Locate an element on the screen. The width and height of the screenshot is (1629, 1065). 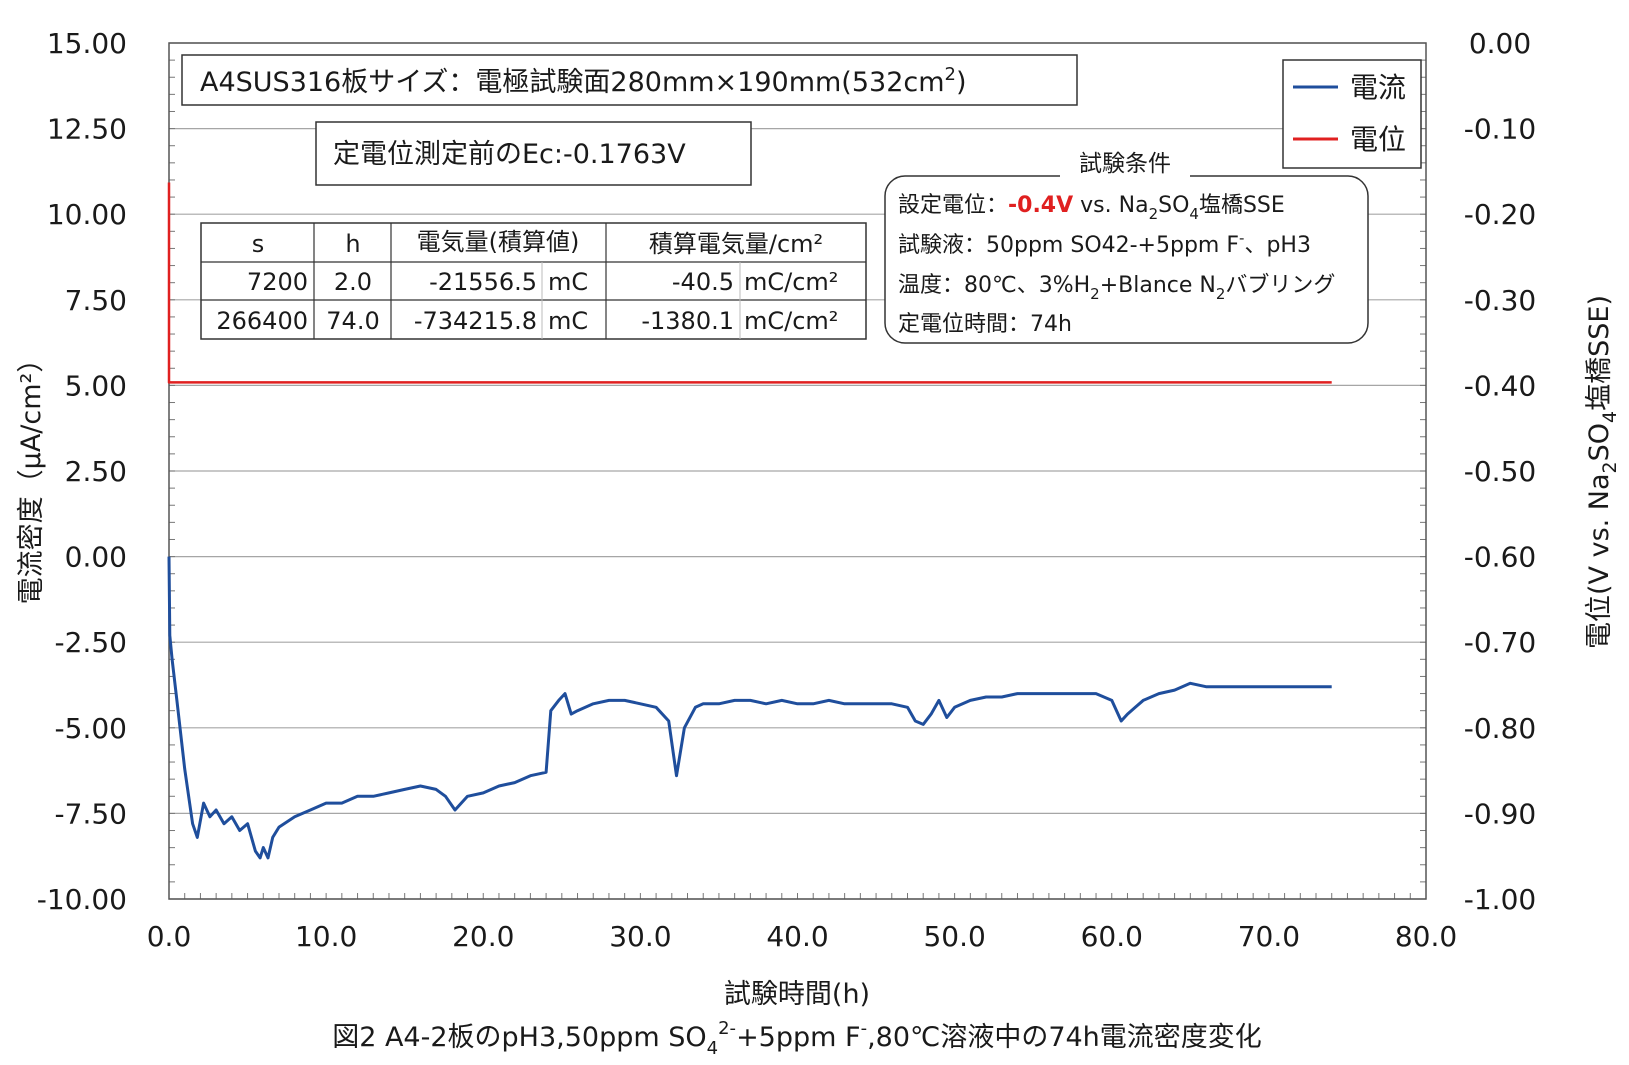
x-tick-label: 70.0 is located at coordinates (1269, 936).